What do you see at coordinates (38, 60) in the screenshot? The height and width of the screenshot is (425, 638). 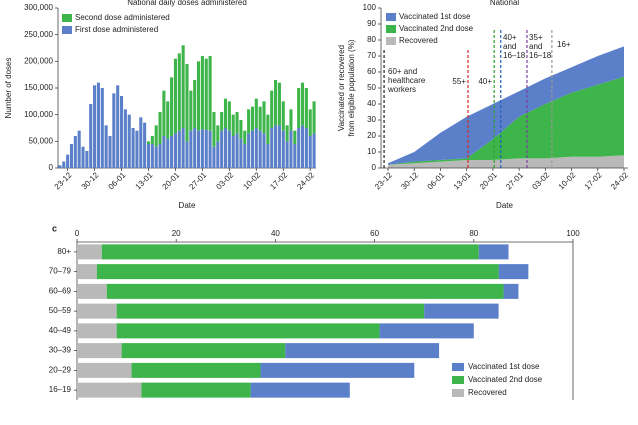 I see `y-tick-label: 200,000` at bounding box center [38, 60].